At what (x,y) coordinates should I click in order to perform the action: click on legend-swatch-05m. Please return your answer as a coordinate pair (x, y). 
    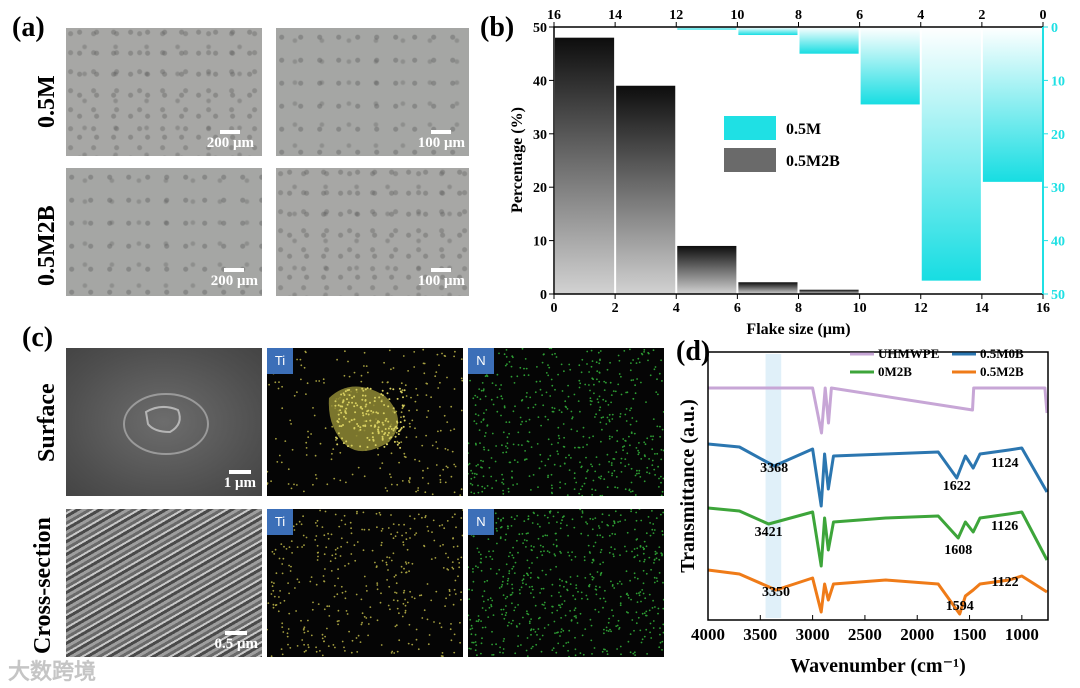
    Looking at the image, I should click on (750, 128).